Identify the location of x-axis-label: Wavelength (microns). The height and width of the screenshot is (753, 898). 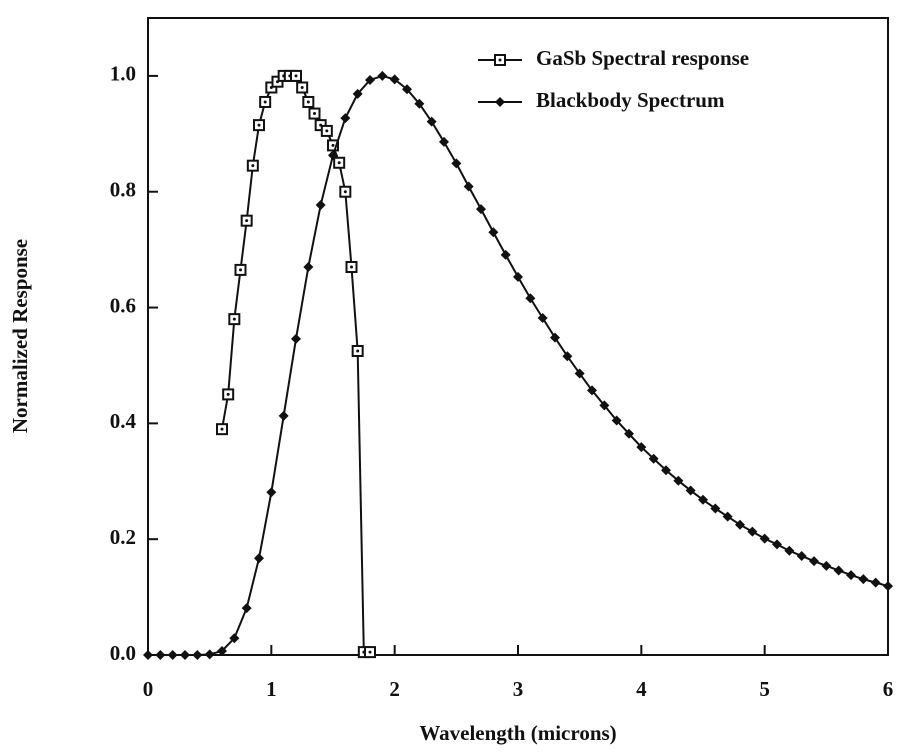
(517, 733).